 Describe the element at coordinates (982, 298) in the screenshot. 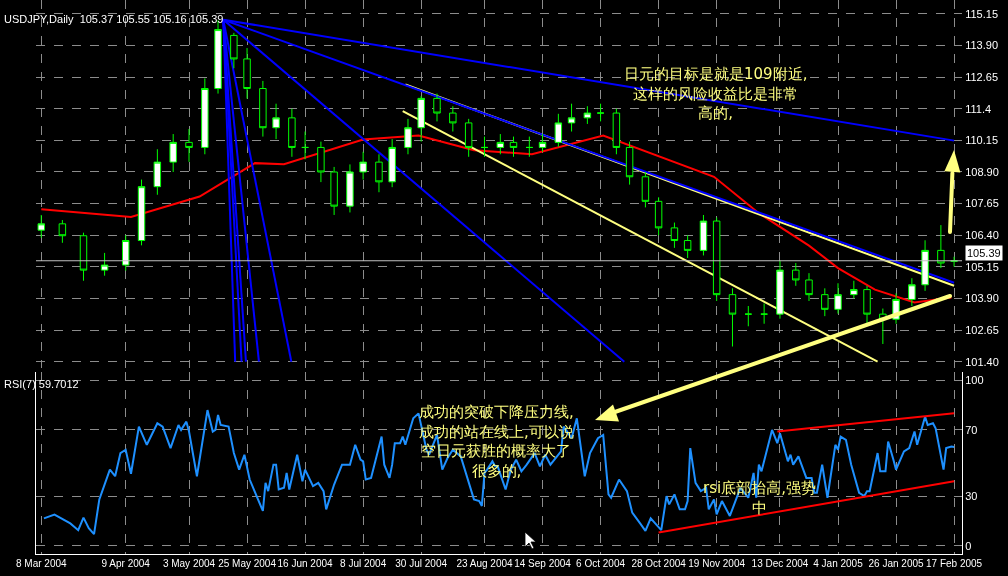

I see `y-tick-label: 103.90` at that location.